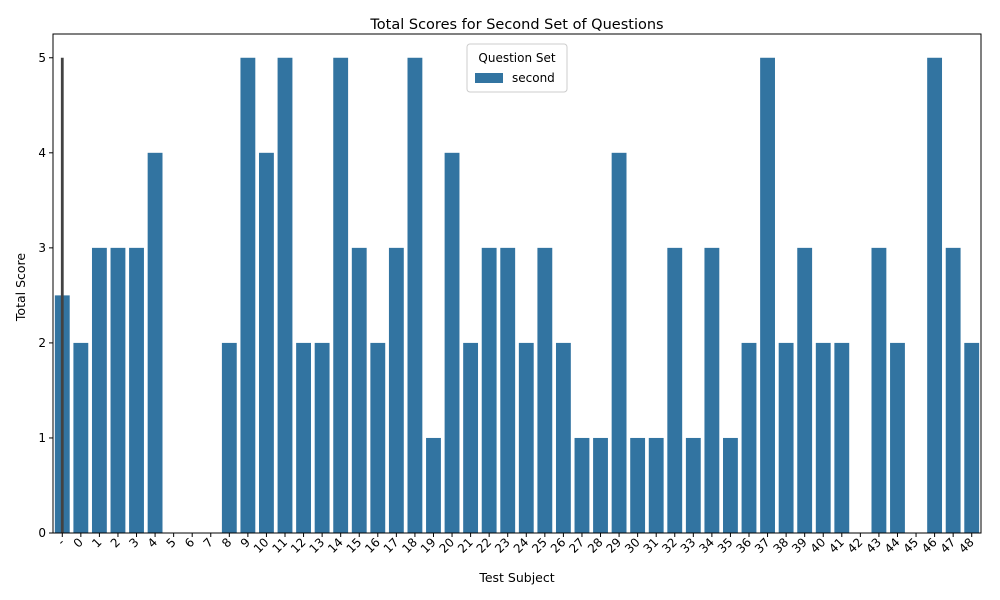  I want to click on x-tick-label-35: 35, so click(725, 545).